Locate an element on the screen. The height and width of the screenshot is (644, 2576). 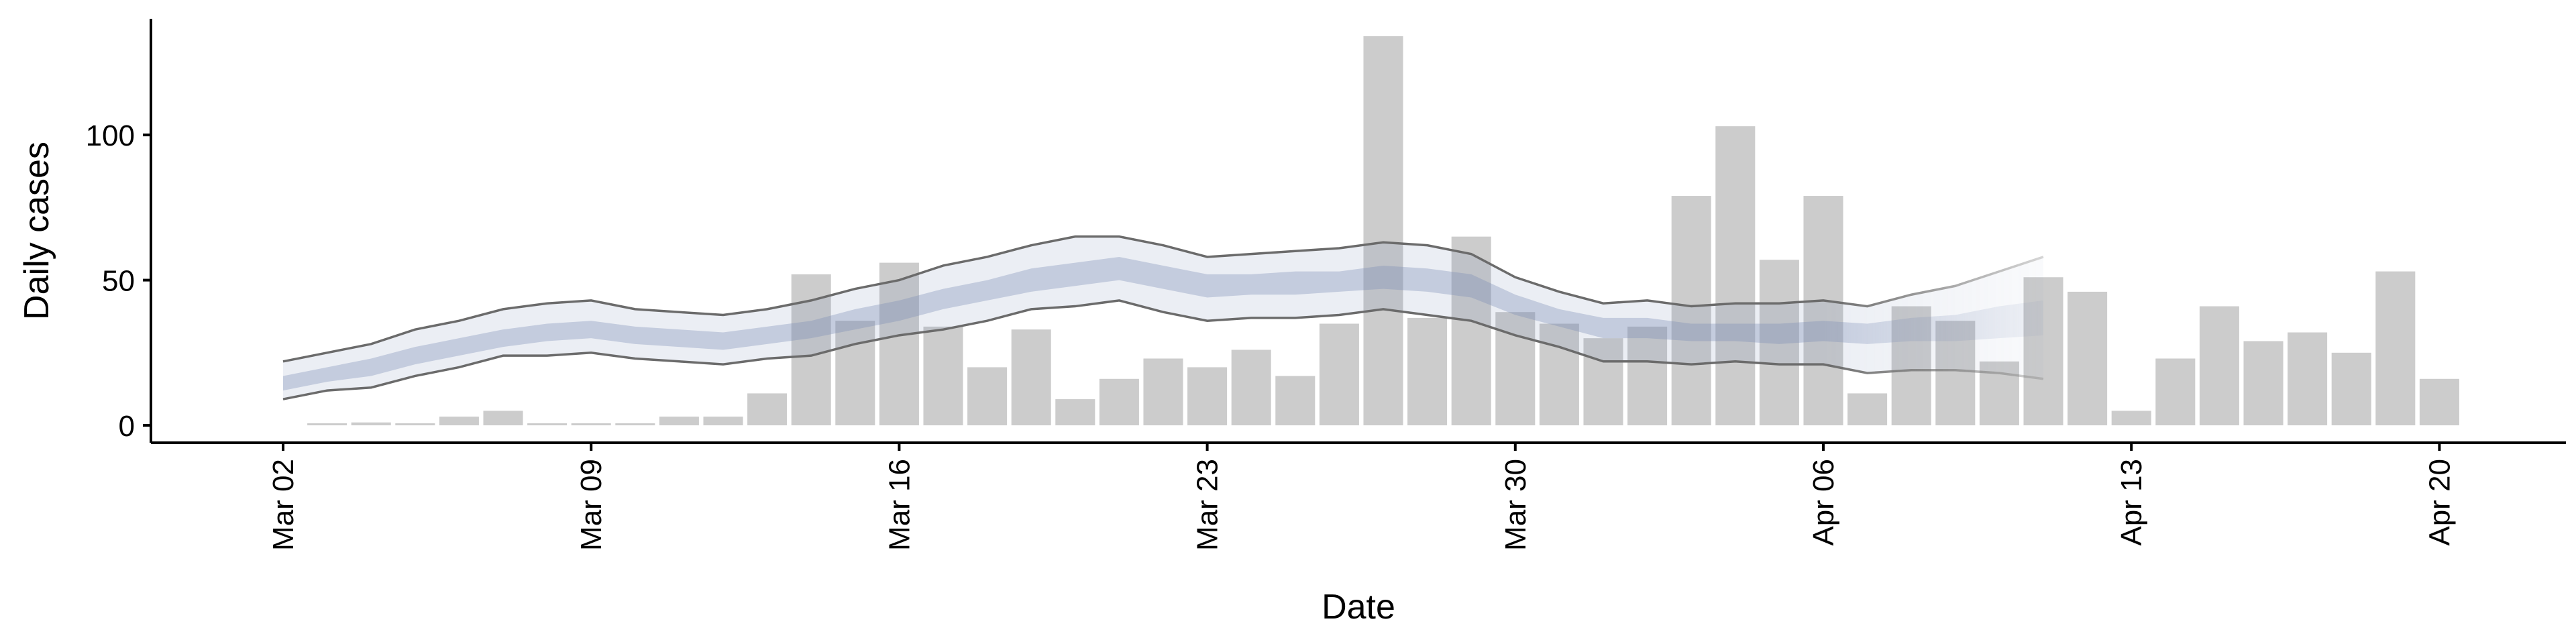
inner-interval is located at coordinates (1163, 323).